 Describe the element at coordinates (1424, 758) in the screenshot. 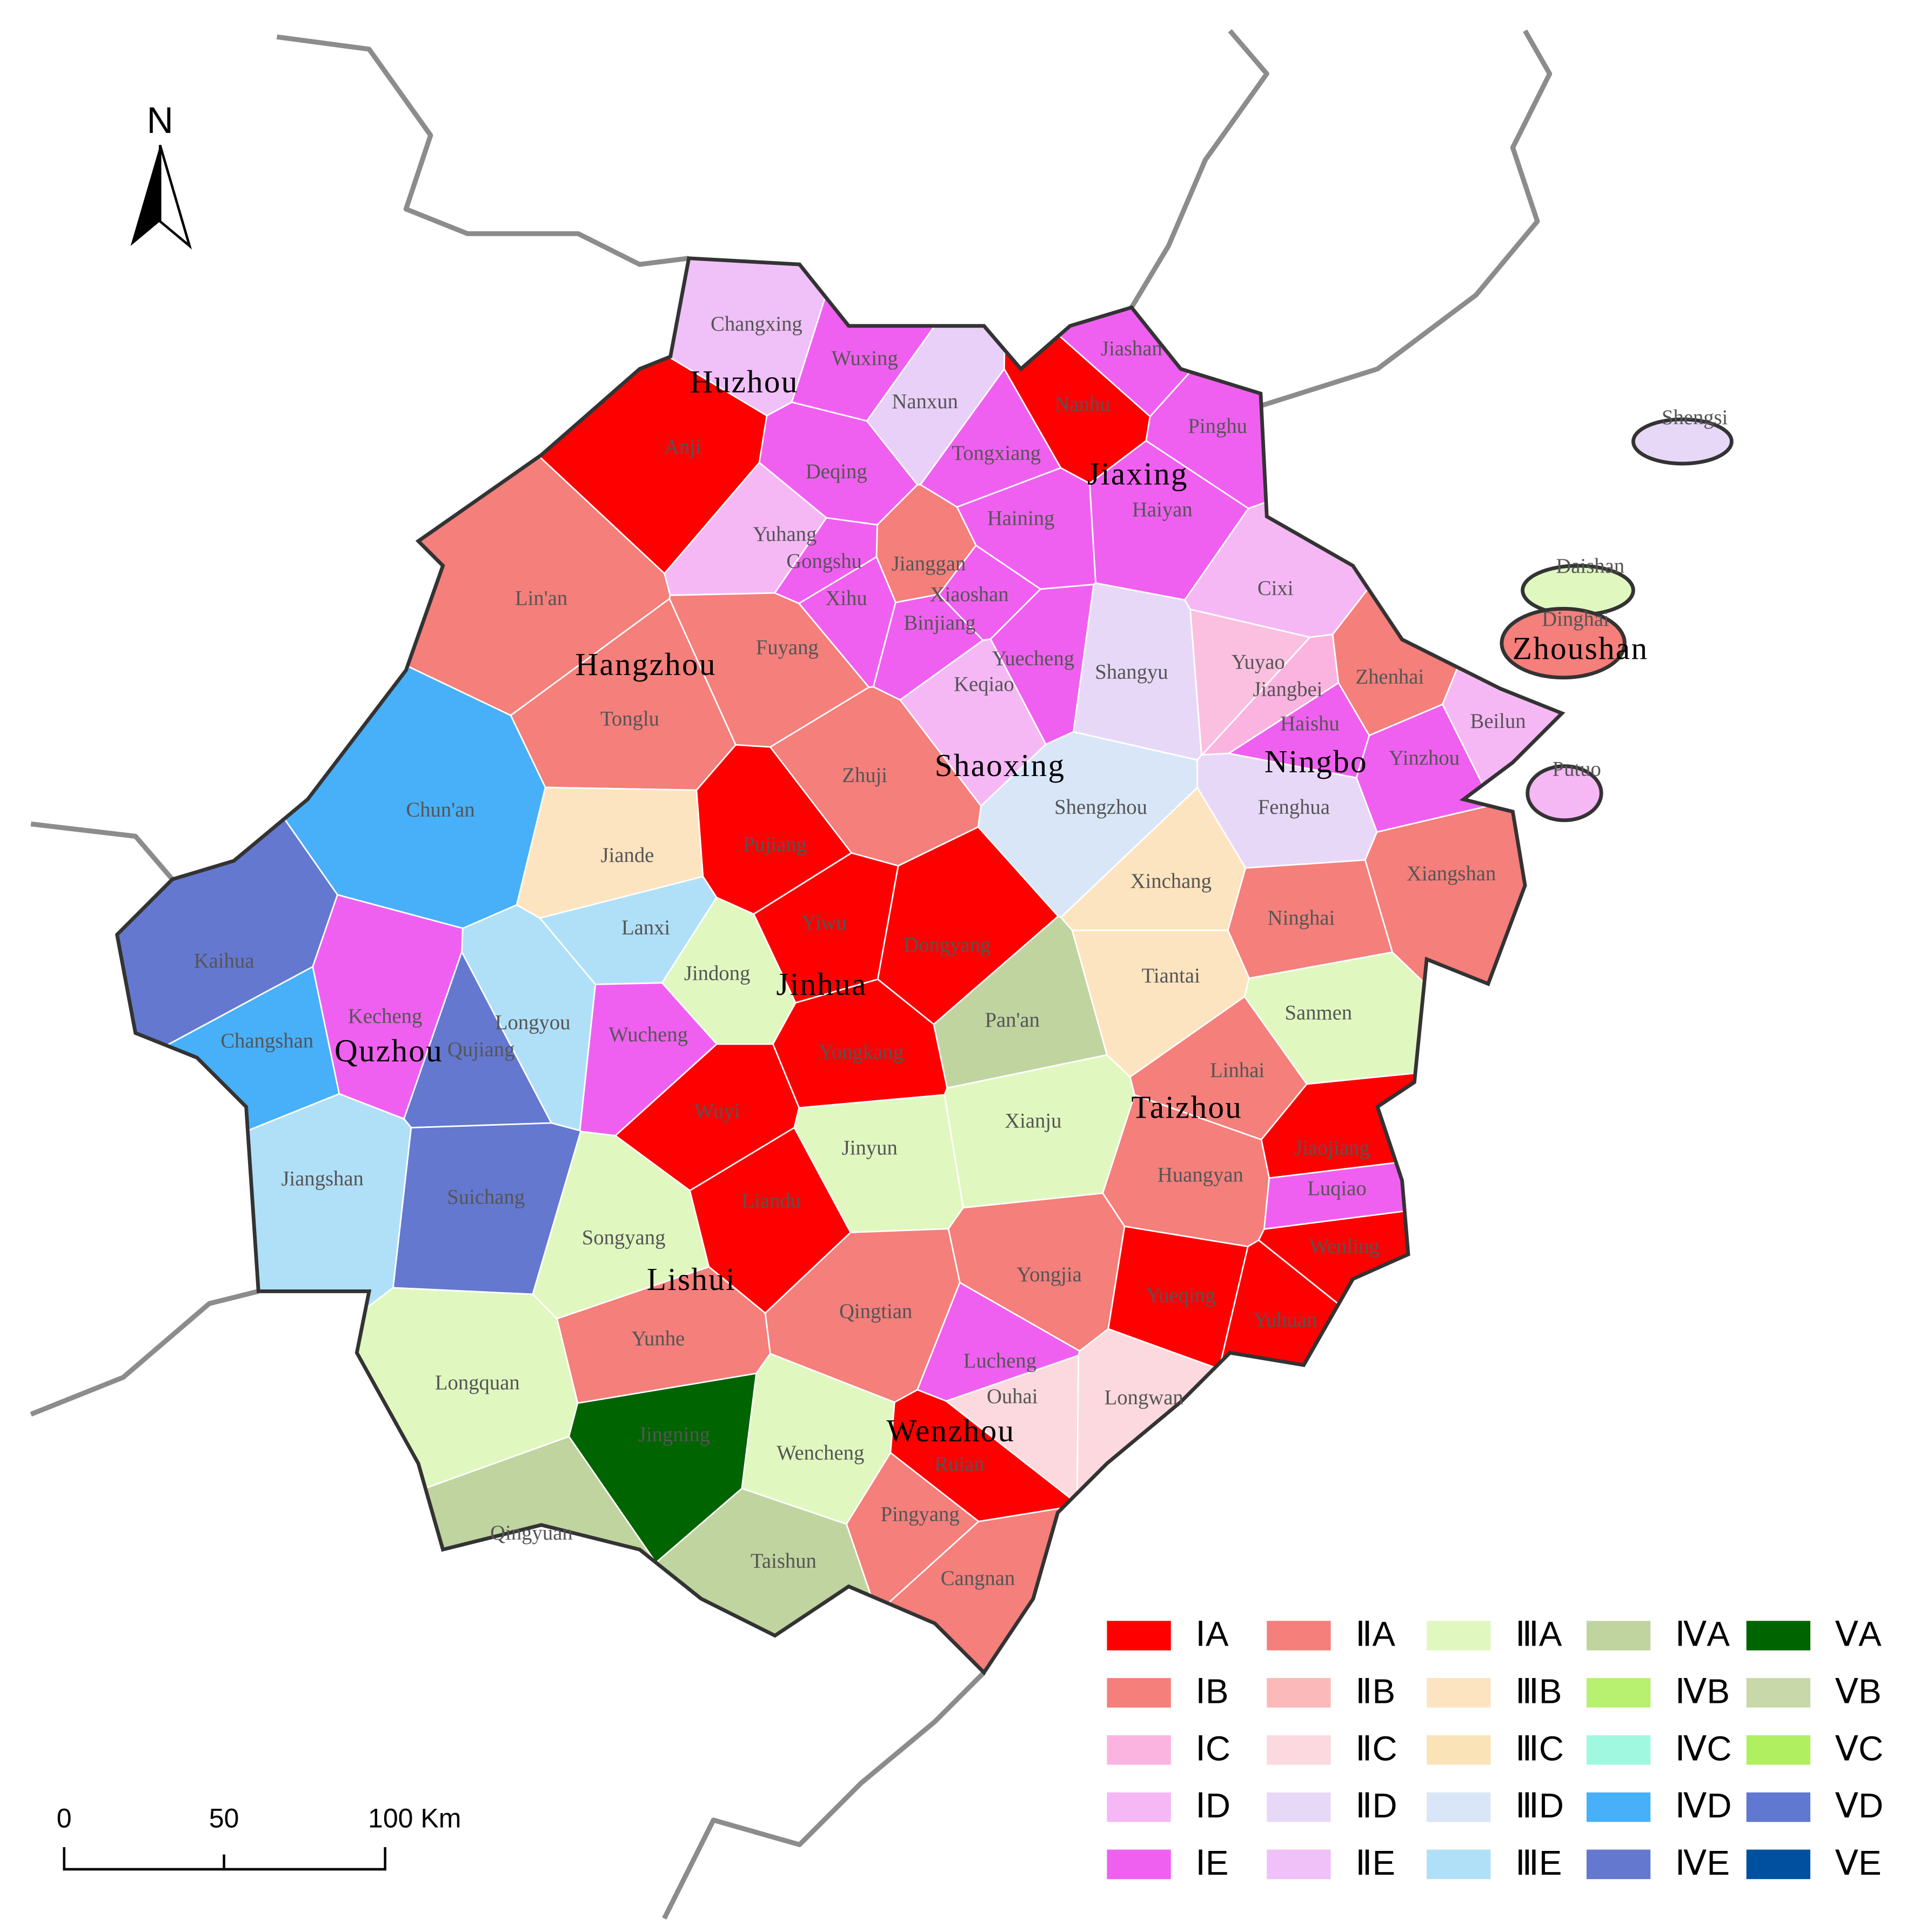

I see `county-label: Yinzhou` at that location.